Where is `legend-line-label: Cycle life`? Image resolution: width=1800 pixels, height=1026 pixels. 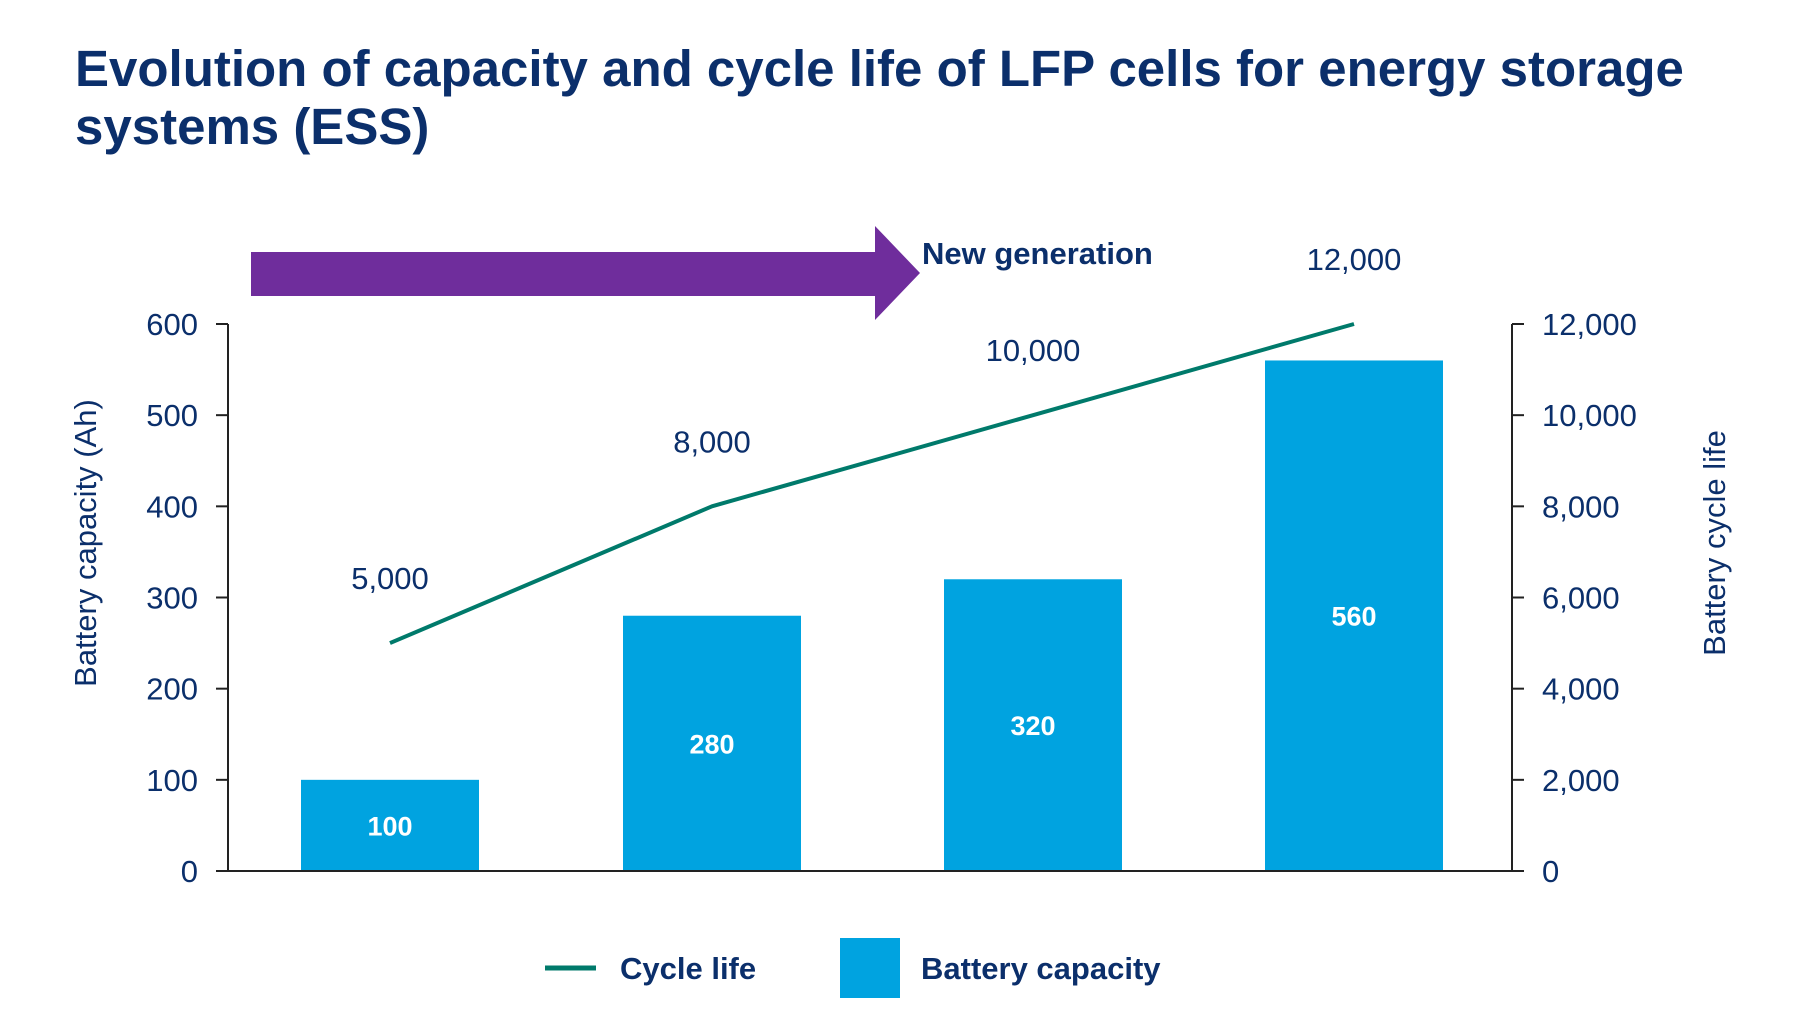
legend-line-label: Cycle life is located at coordinates (688, 968).